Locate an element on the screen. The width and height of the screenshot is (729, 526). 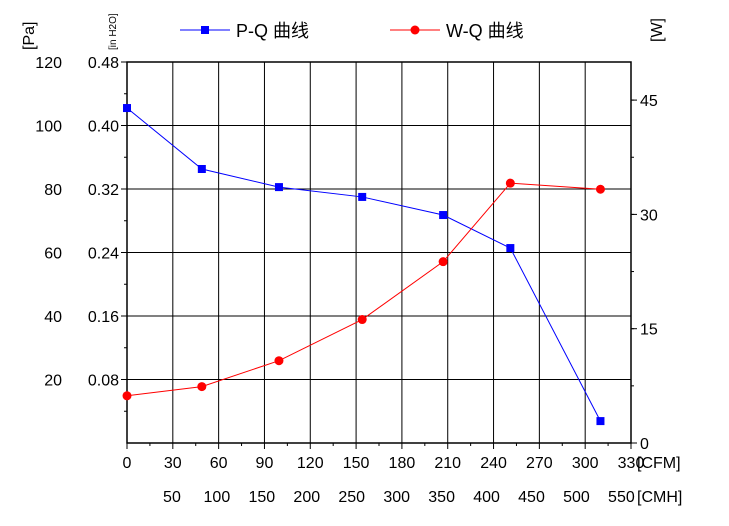
y2-tick-label: 15 is located at coordinates (649, 330).